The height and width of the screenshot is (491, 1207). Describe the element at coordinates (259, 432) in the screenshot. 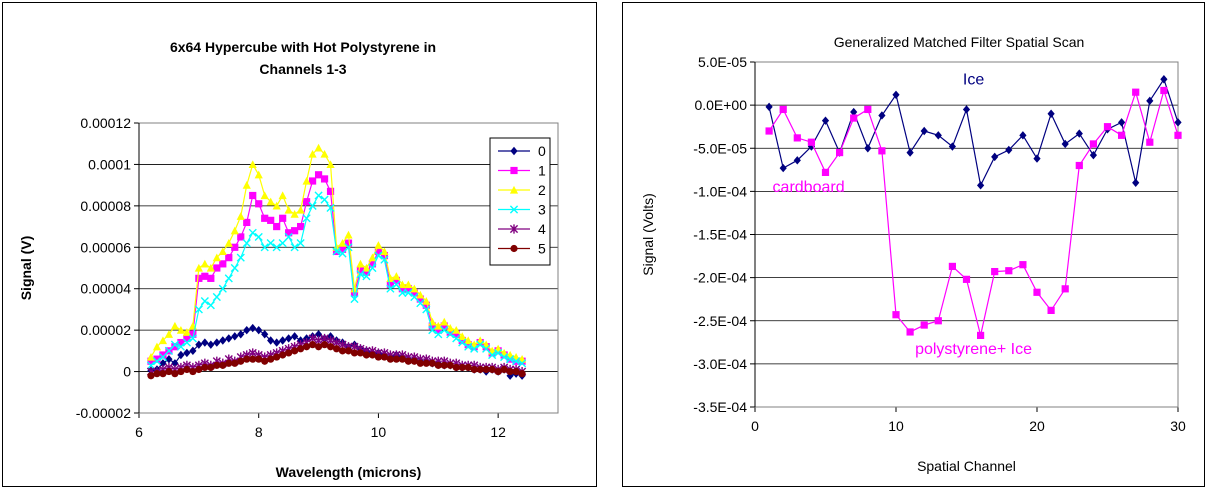

I see `x-tick-label: 8` at that location.